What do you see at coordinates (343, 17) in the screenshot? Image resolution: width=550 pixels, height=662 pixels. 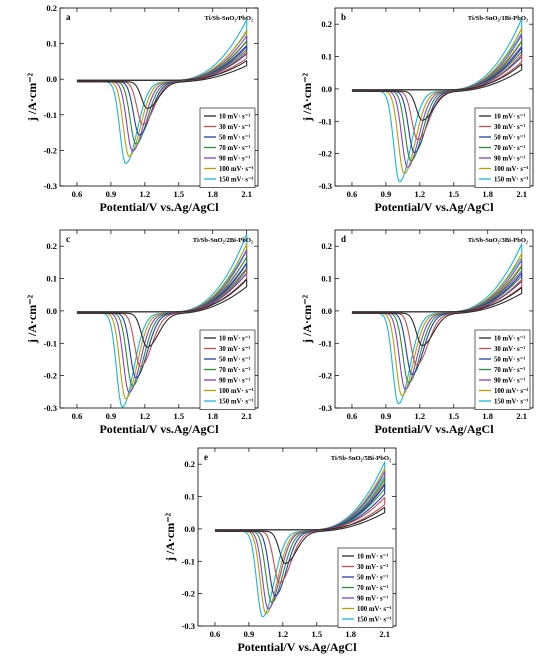 I see `panel-letter: b` at bounding box center [343, 17].